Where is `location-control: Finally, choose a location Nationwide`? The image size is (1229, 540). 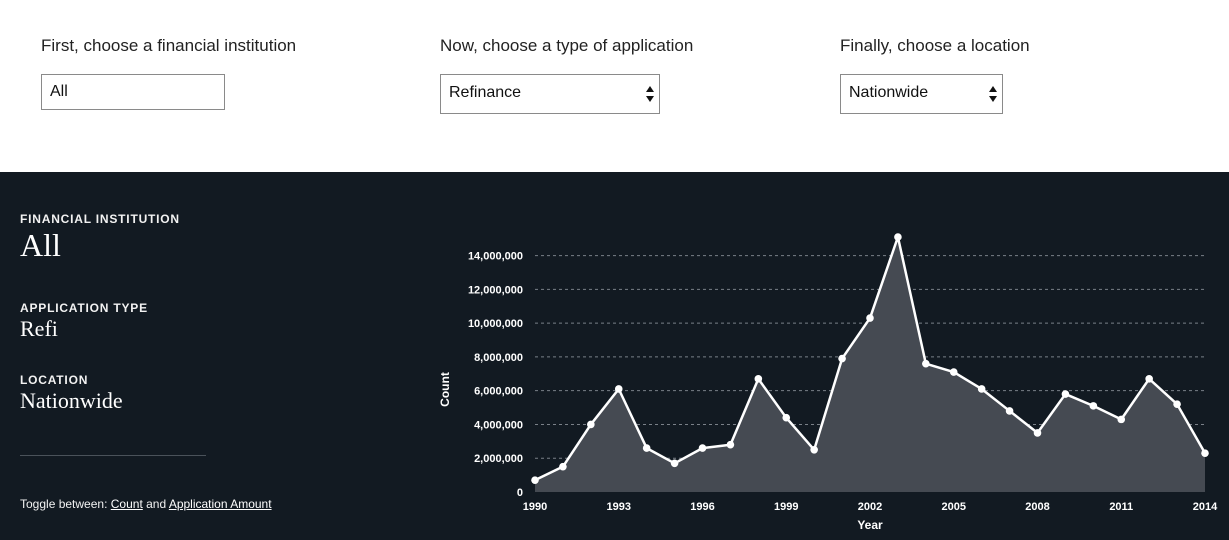 location-control: Finally, choose a location Nationwide is located at coordinates (935, 75).